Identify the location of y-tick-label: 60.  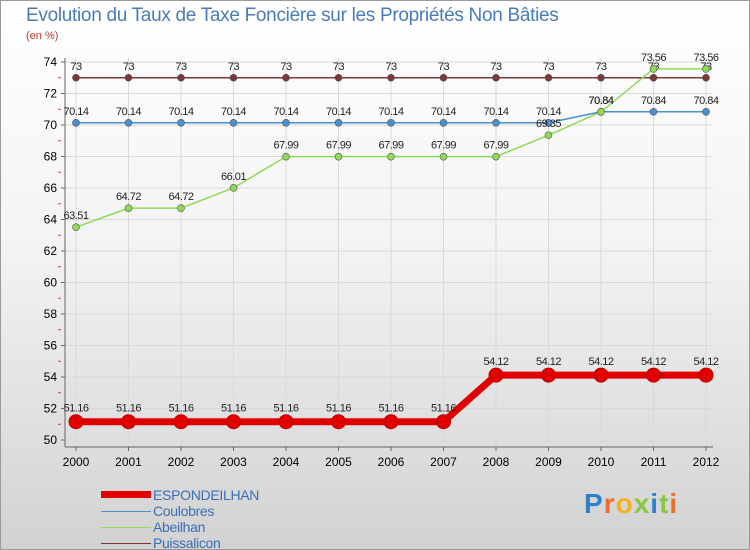
(51, 283).